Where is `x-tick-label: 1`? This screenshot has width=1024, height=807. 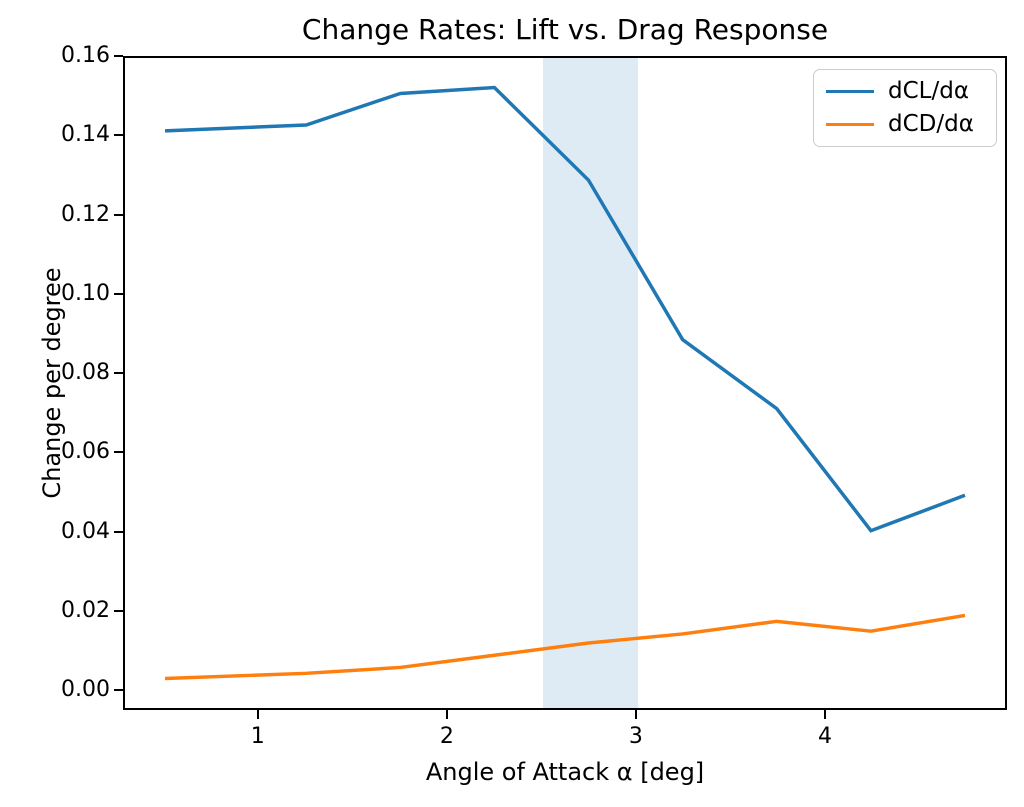
x-tick-label: 1 is located at coordinates (257, 736).